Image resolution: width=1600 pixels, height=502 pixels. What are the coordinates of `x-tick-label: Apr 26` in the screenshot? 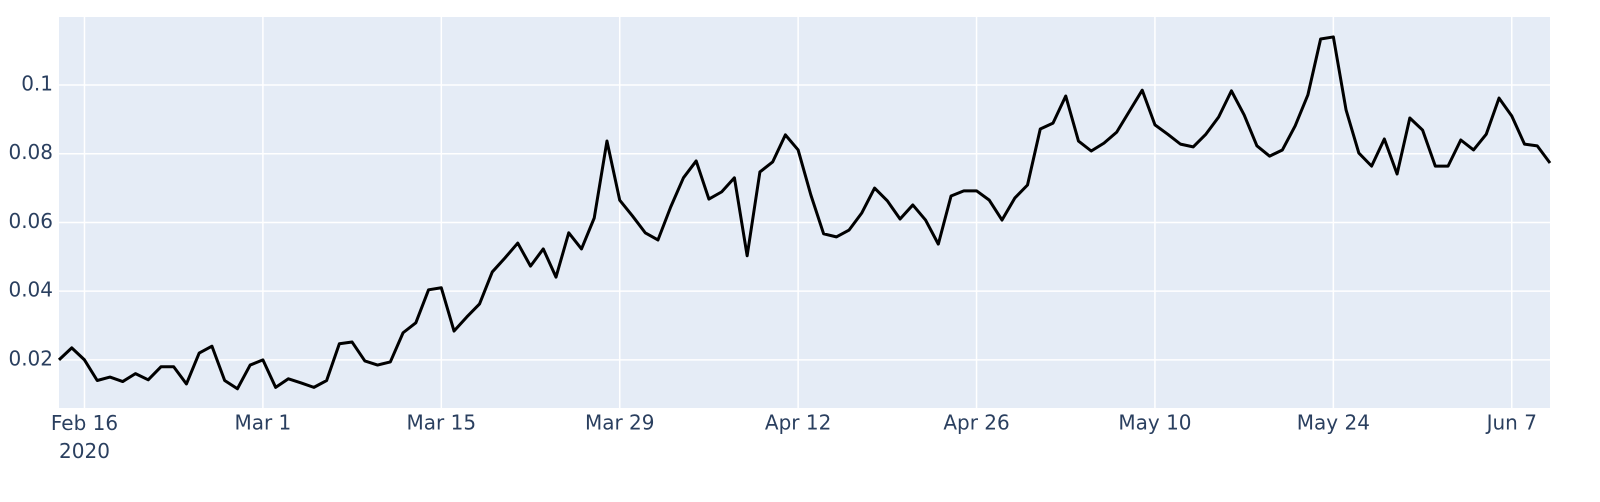 It's located at (976, 423).